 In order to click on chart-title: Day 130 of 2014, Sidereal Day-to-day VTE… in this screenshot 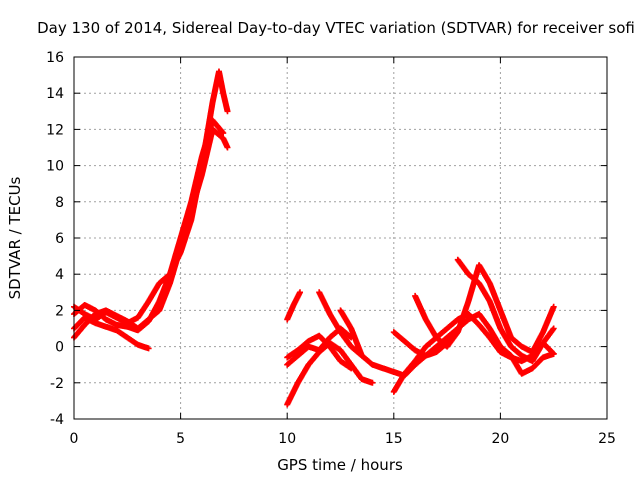, I will do `click(336, 28)`.